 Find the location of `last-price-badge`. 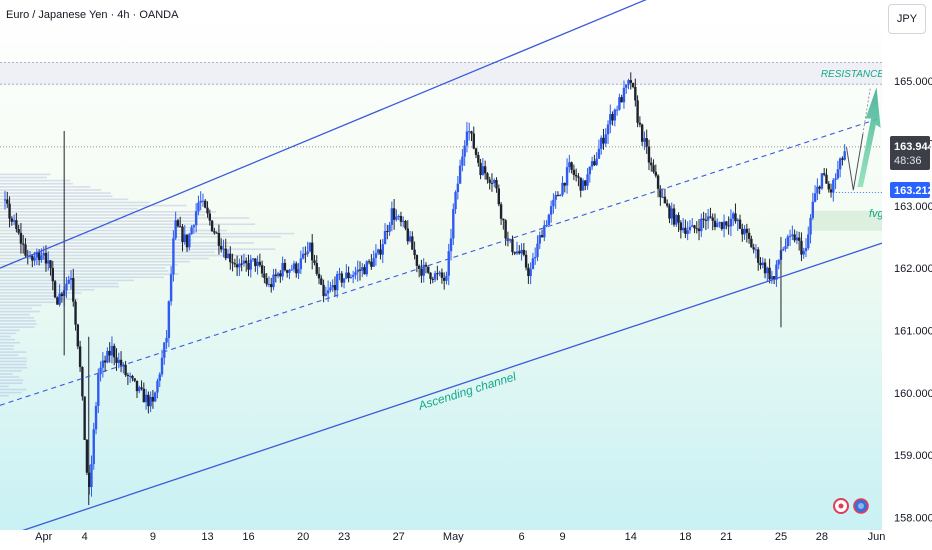

last-price-badge is located at coordinates (910, 153).